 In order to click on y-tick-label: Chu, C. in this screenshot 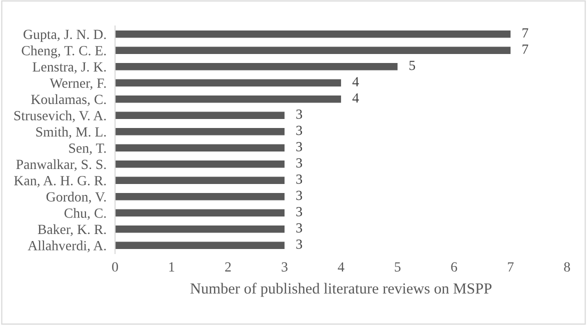, I will do `click(85, 214)`.